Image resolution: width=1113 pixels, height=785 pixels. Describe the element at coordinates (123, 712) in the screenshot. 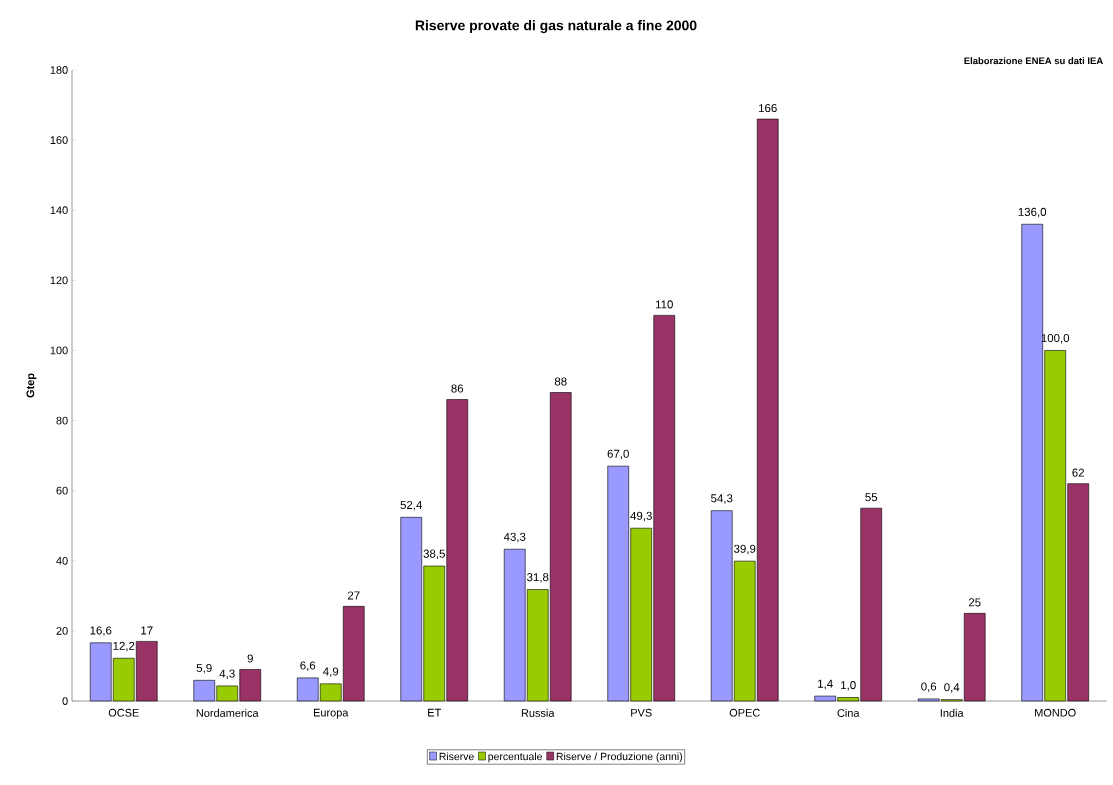

I see `x-tick-label: OCSE` at that location.